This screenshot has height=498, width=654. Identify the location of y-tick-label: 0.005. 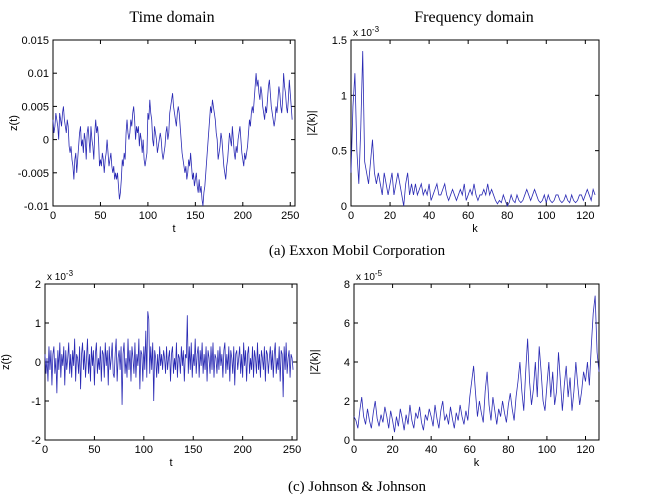
(35, 107).